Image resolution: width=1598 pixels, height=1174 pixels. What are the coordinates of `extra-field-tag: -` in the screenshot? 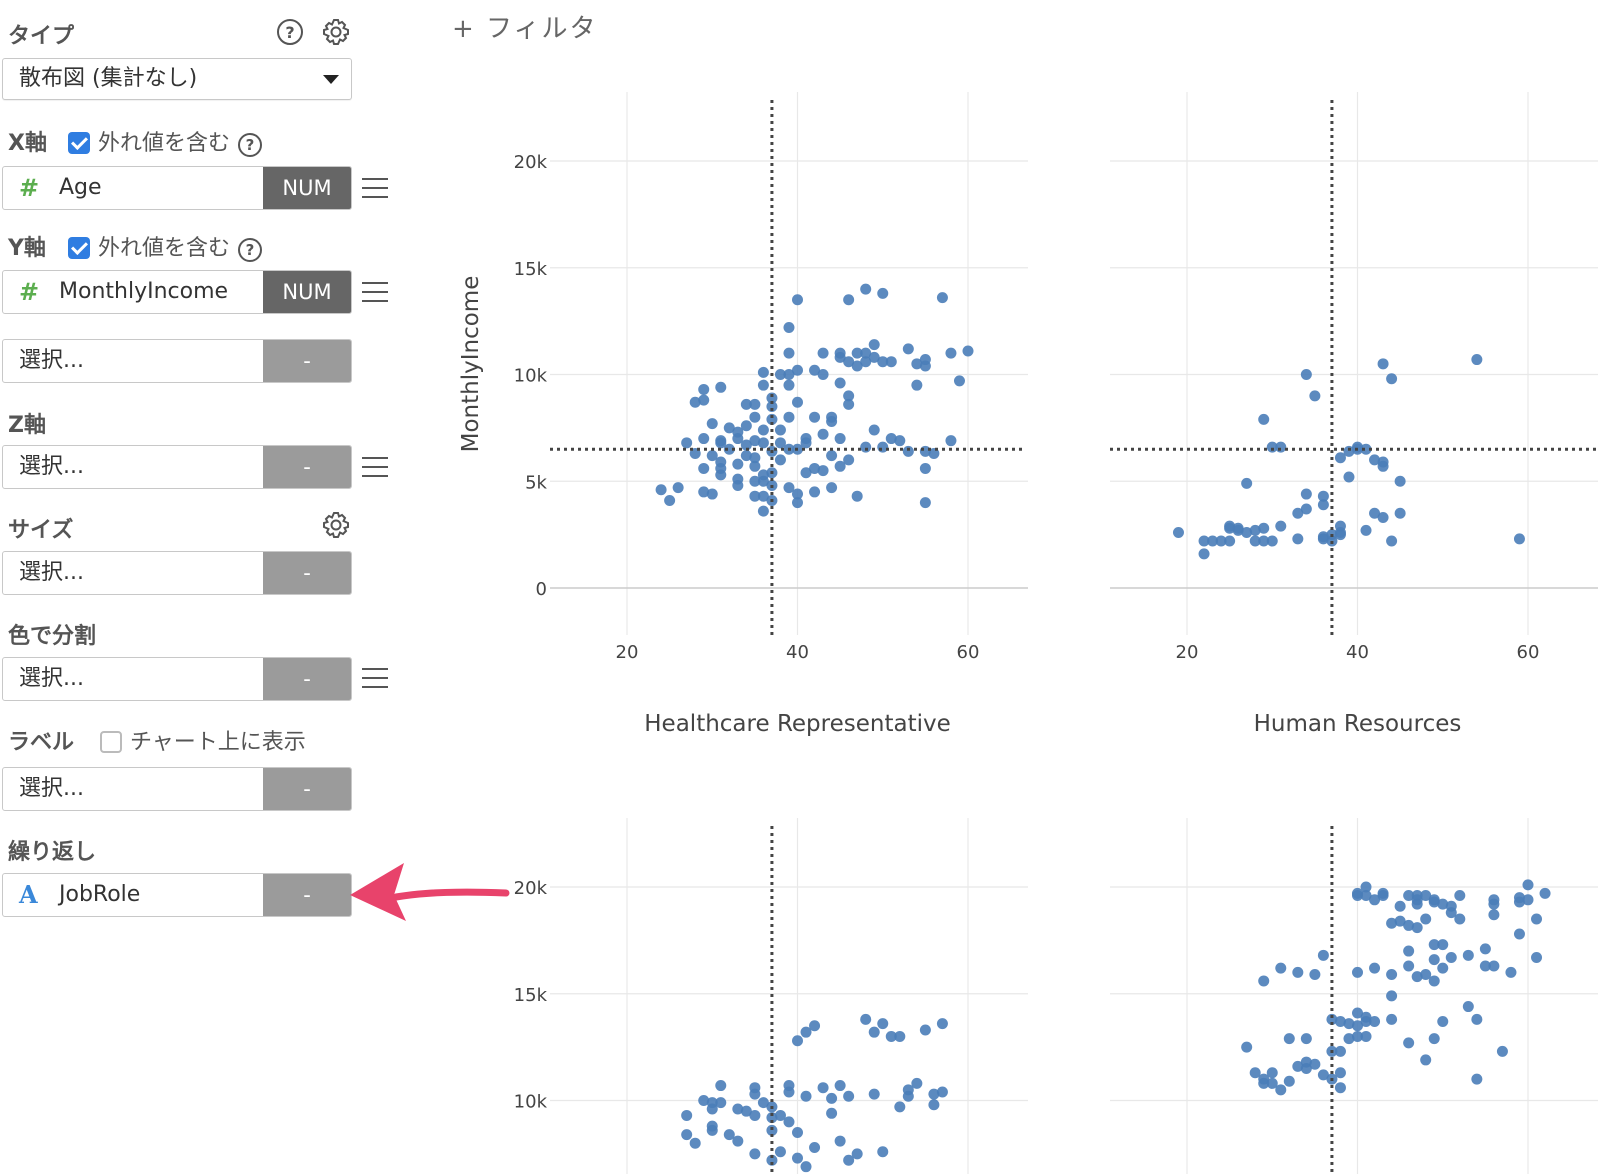 It's located at (307, 361).